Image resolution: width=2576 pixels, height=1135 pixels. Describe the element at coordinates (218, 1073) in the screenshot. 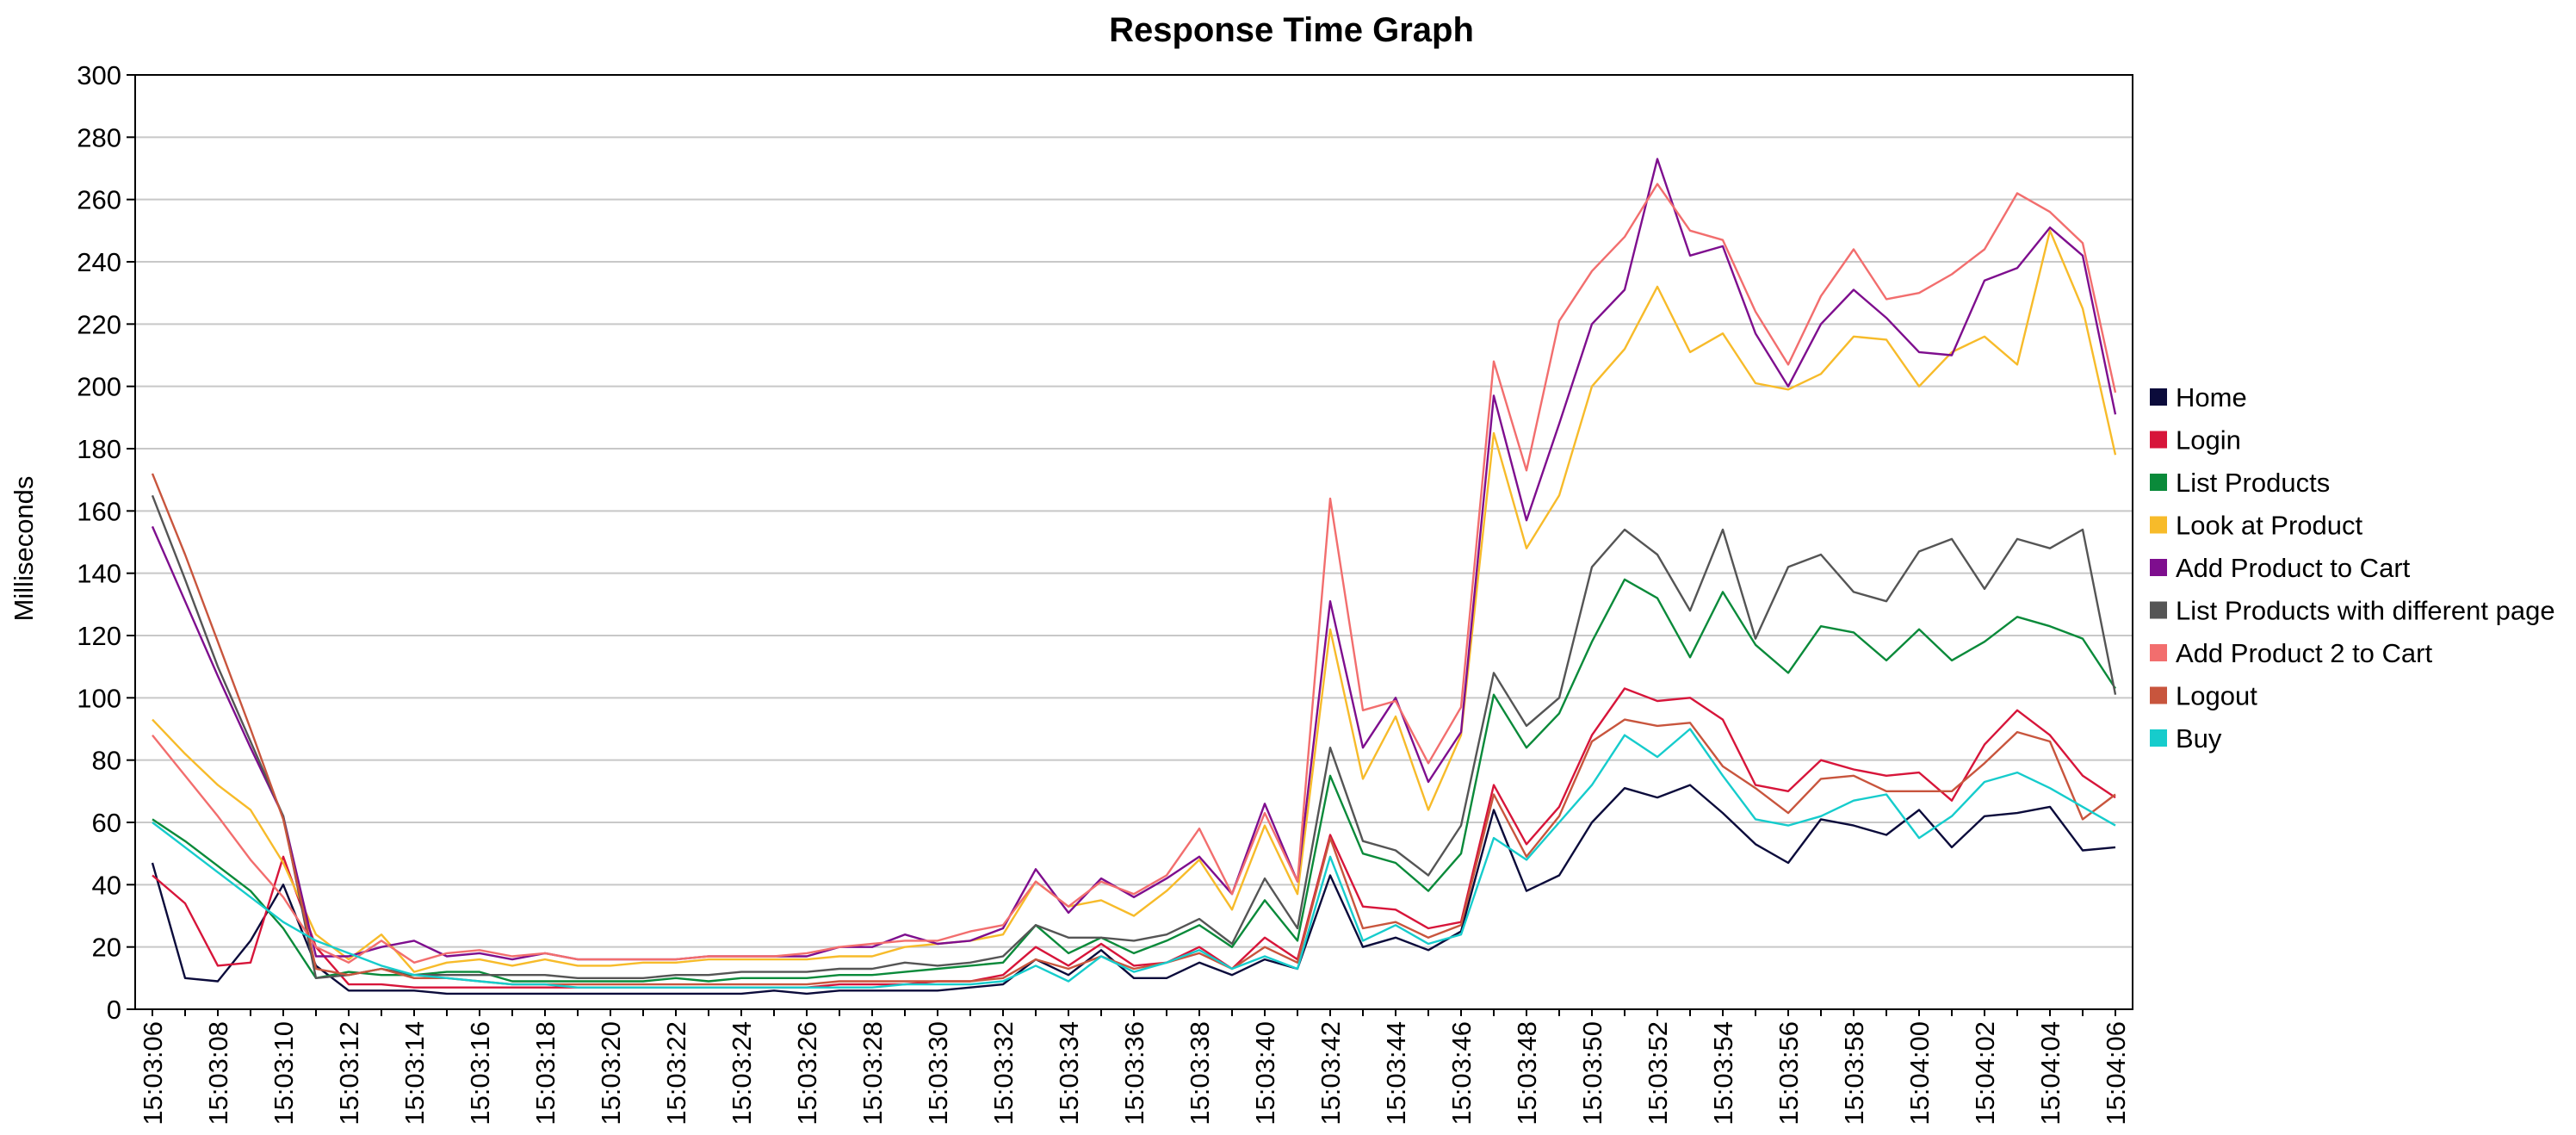

I see `x-tick-label: 15:03:08` at that location.